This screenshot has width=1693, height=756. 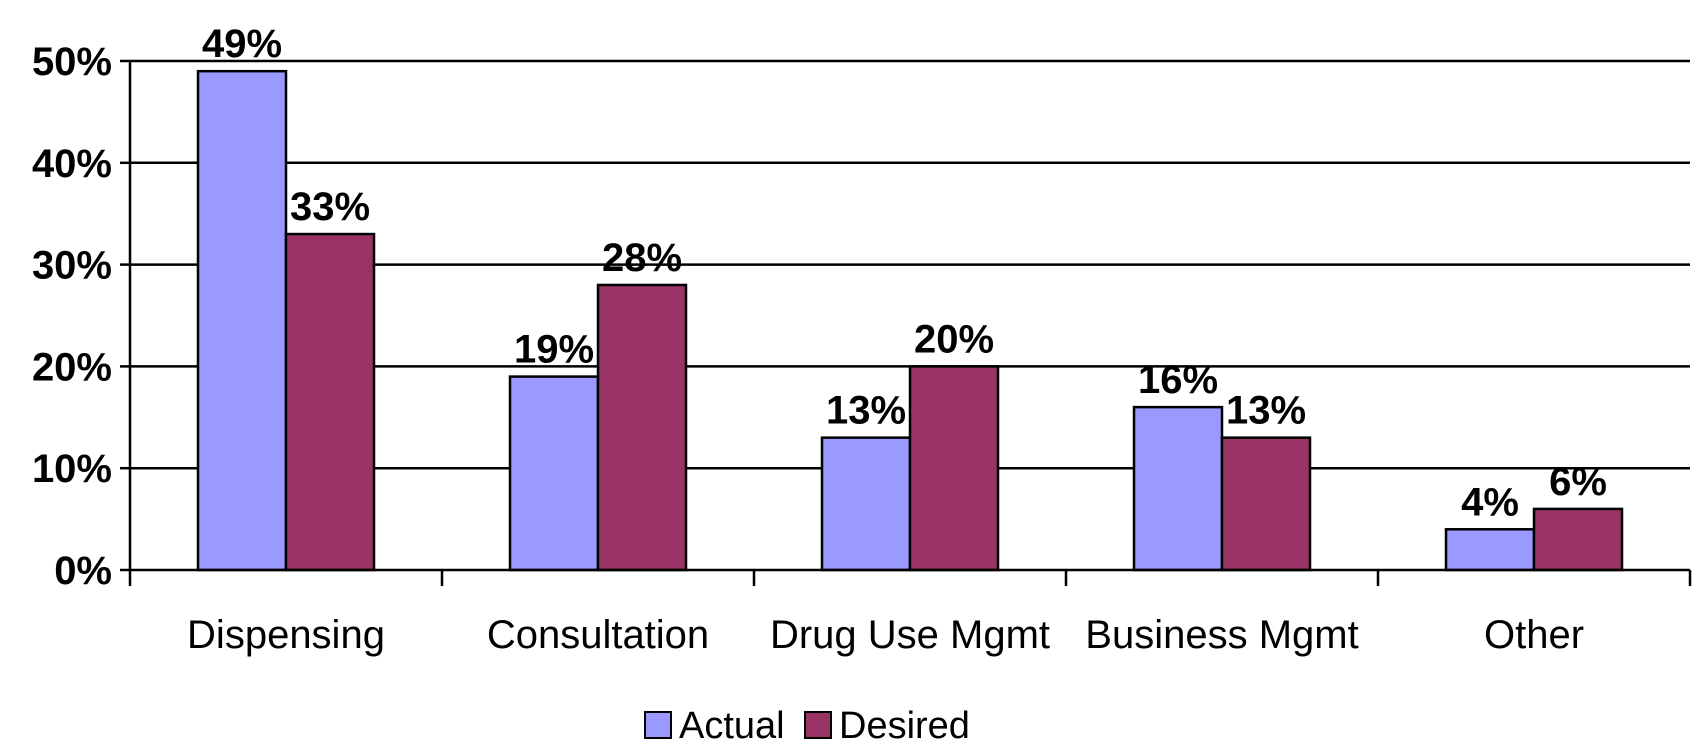 What do you see at coordinates (1534, 635) in the screenshot?
I see `category-label: Other` at bounding box center [1534, 635].